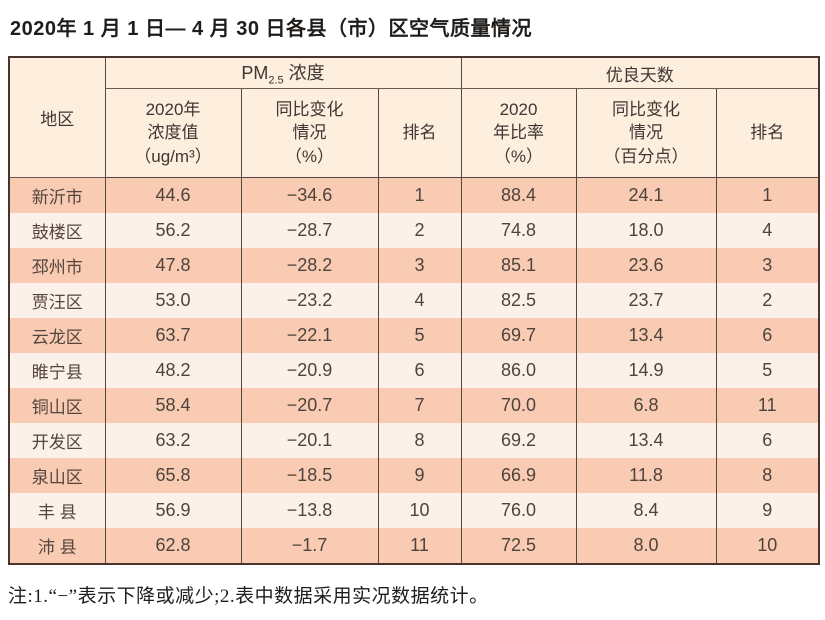 Image resolution: width=825 pixels, height=620 pixels. I want to click on pm-change-cell: −28.7, so click(309, 230).